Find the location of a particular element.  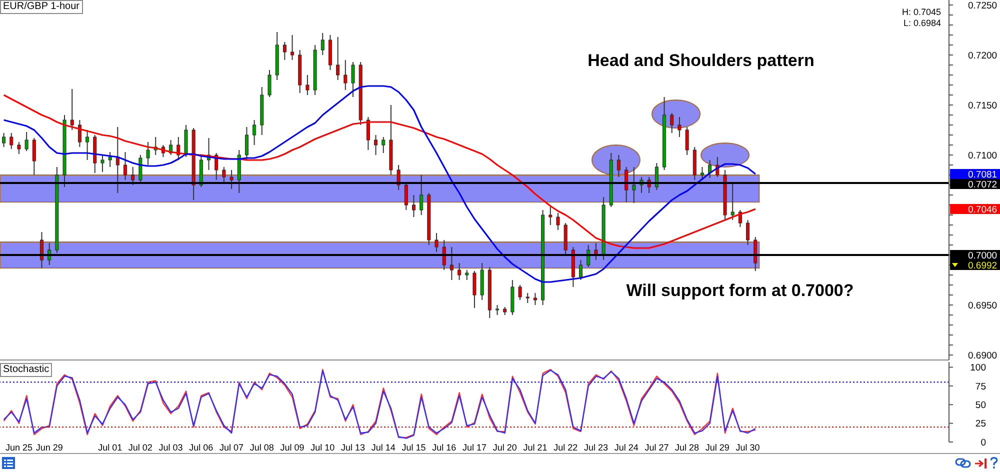

x-tick-label: Jul 02 is located at coordinates (140, 447).